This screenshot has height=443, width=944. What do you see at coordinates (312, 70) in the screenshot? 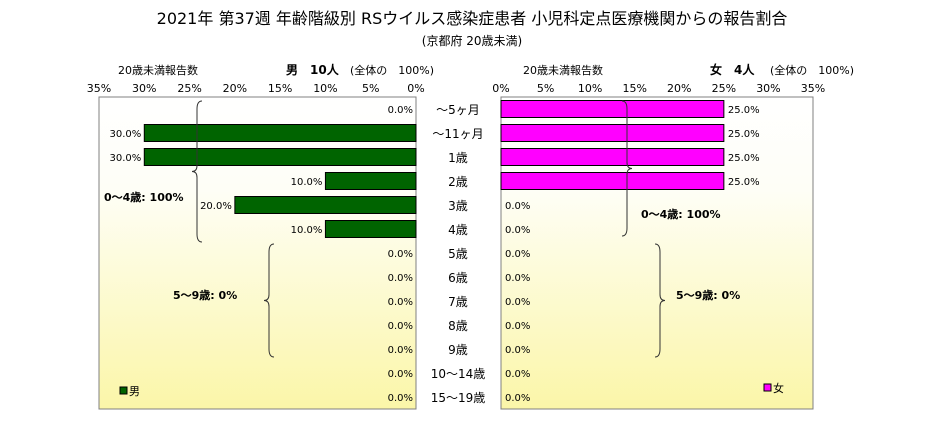
I see `left-gender-count: 男 10人` at bounding box center [312, 70].